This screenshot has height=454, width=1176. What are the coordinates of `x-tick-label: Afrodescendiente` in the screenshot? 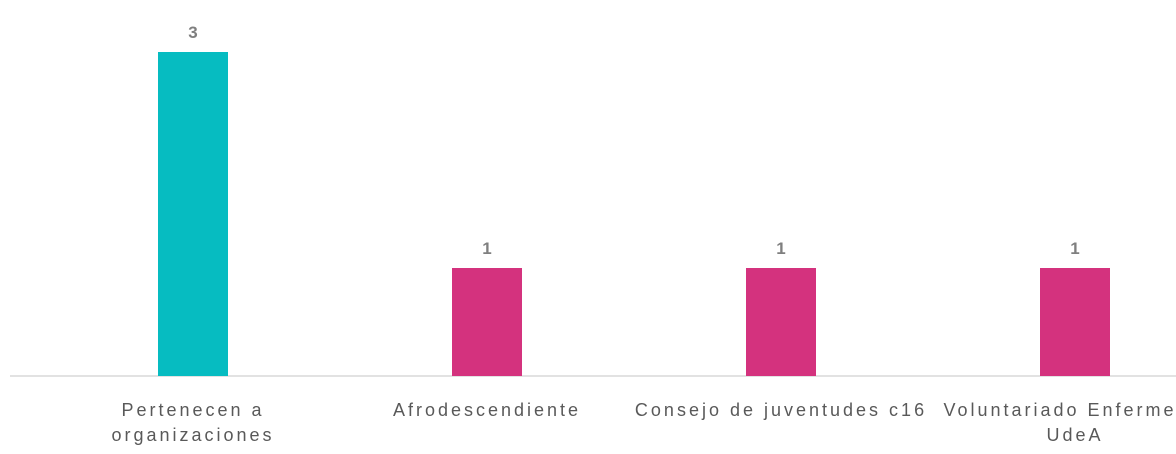 It's located at (487, 410).